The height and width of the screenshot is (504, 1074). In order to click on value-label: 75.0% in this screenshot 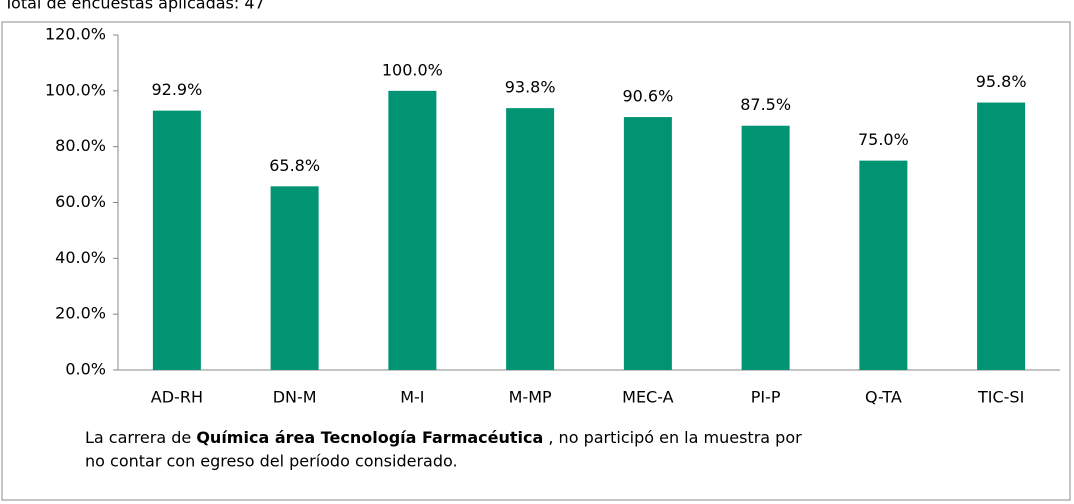, I will do `click(883, 139)`.